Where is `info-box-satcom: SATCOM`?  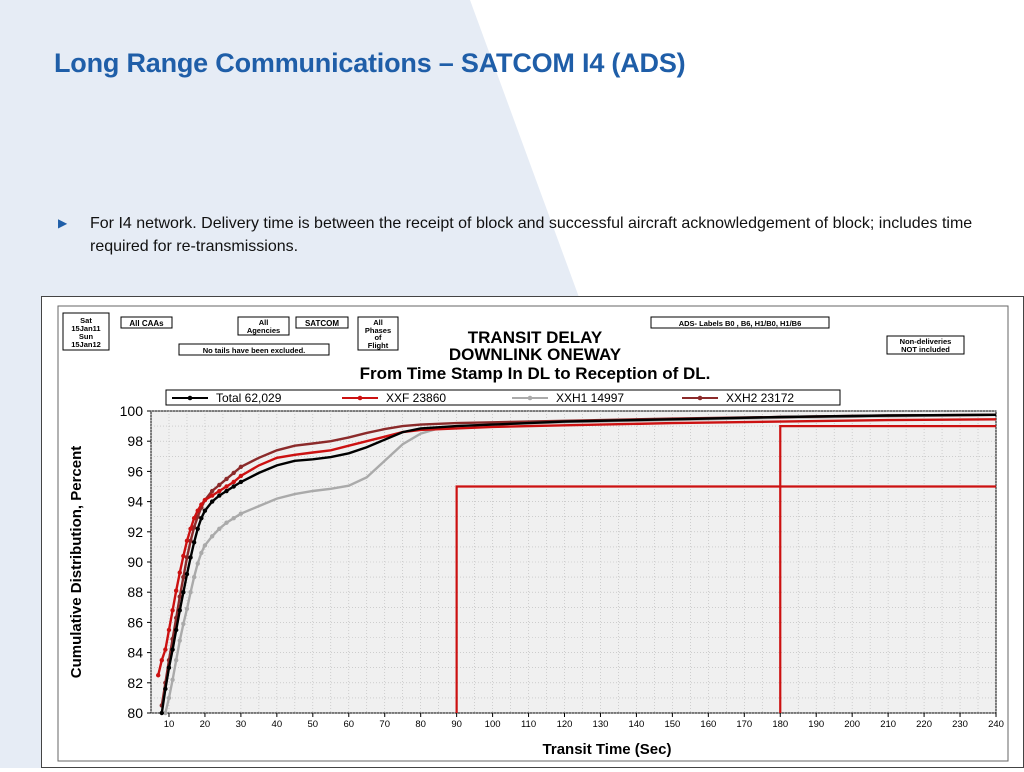
info-box-satcom: SATCOM is located at coordinates (322, 322).